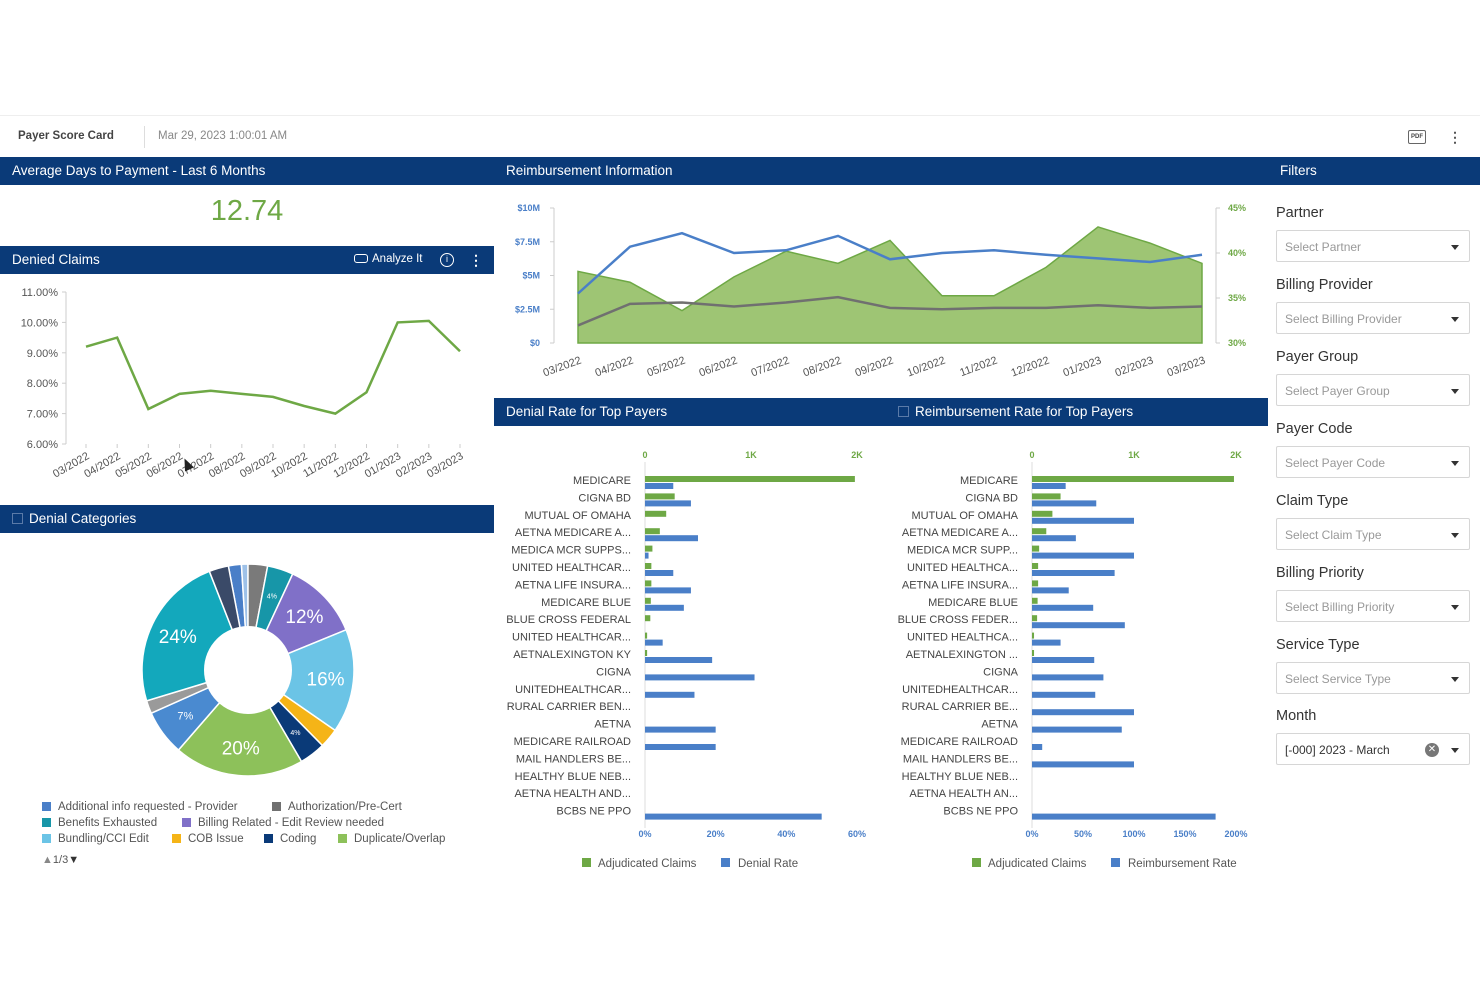  Describe the element at coordinates (1373, 678) in the screenshot. I see `filter-select-6: Select Service Type` at that location.